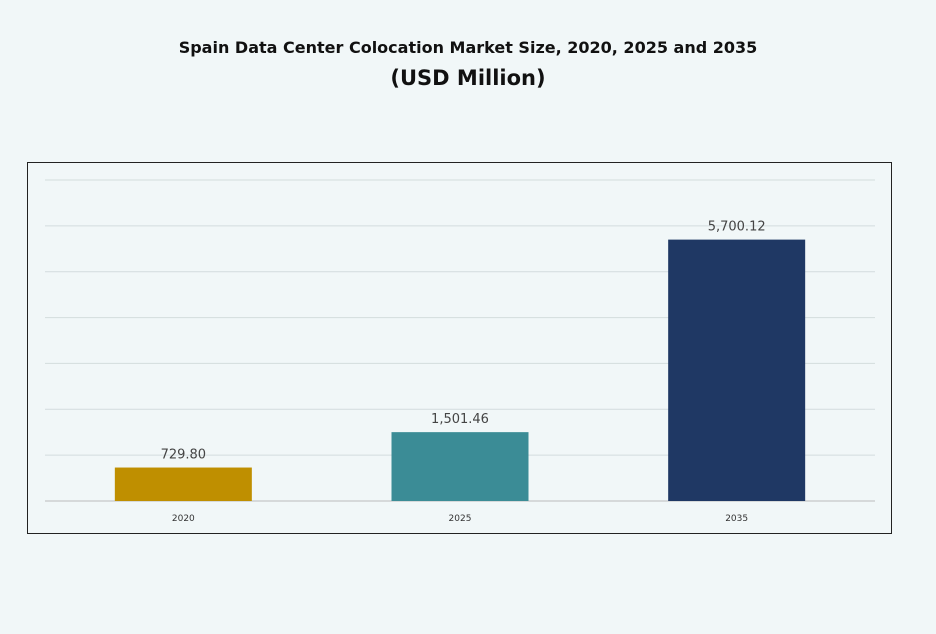  What do you see at coordinates (468, 78) in the screenshot?
I see `chart-subtitle: (USD Million)` at bounding box center [468, 78].